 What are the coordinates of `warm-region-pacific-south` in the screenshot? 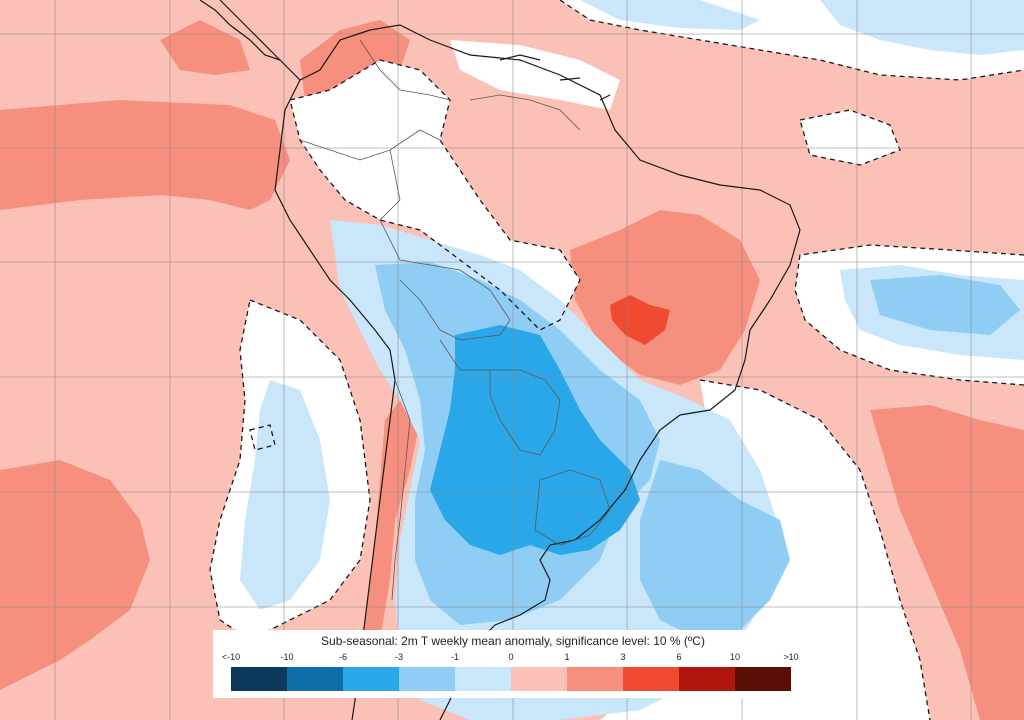 It's located at (75, 575).